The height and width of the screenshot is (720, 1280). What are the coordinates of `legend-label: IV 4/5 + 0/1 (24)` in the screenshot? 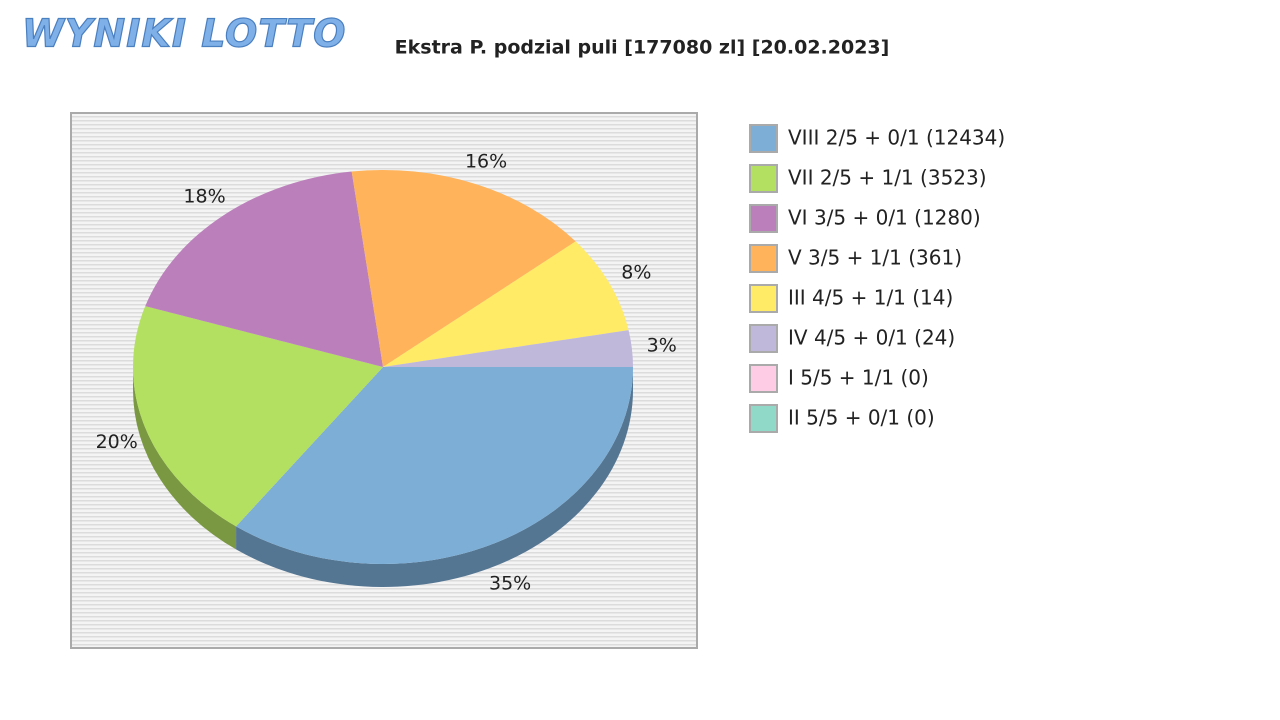 It's located at (871, 338).